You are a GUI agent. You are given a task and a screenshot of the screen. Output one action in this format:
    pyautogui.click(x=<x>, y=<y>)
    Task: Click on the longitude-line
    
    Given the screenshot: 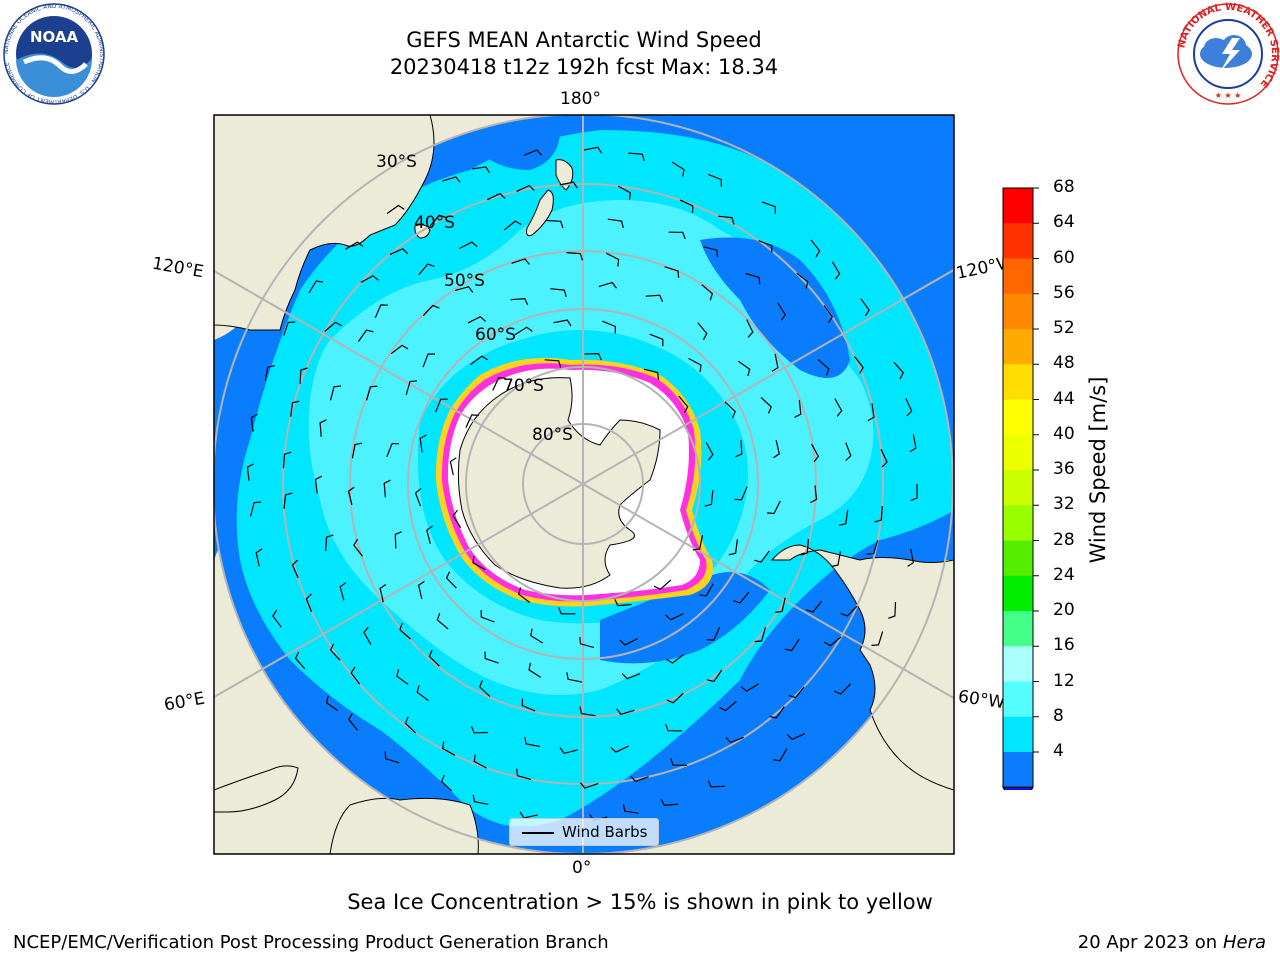 What is the action you would take?
    pyautogui.click(x=768, y=591)
    